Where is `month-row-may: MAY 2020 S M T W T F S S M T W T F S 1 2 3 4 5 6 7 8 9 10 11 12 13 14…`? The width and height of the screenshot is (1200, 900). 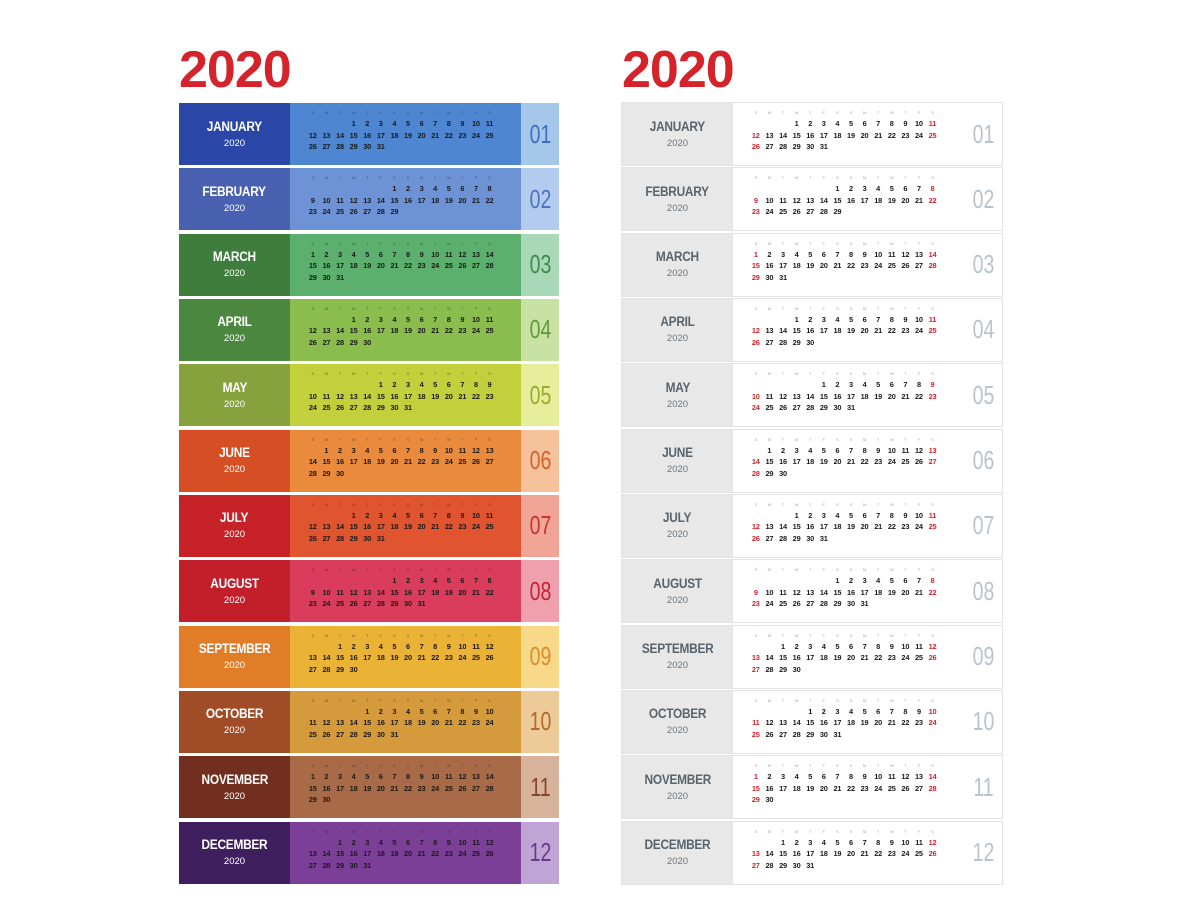
month-row-may: MAY 2020 S M T W T F S S M T W T F S 1 2 3 4 5 6 7 8 9 10 11 12 13 14… is located at coordinates (369, 395).